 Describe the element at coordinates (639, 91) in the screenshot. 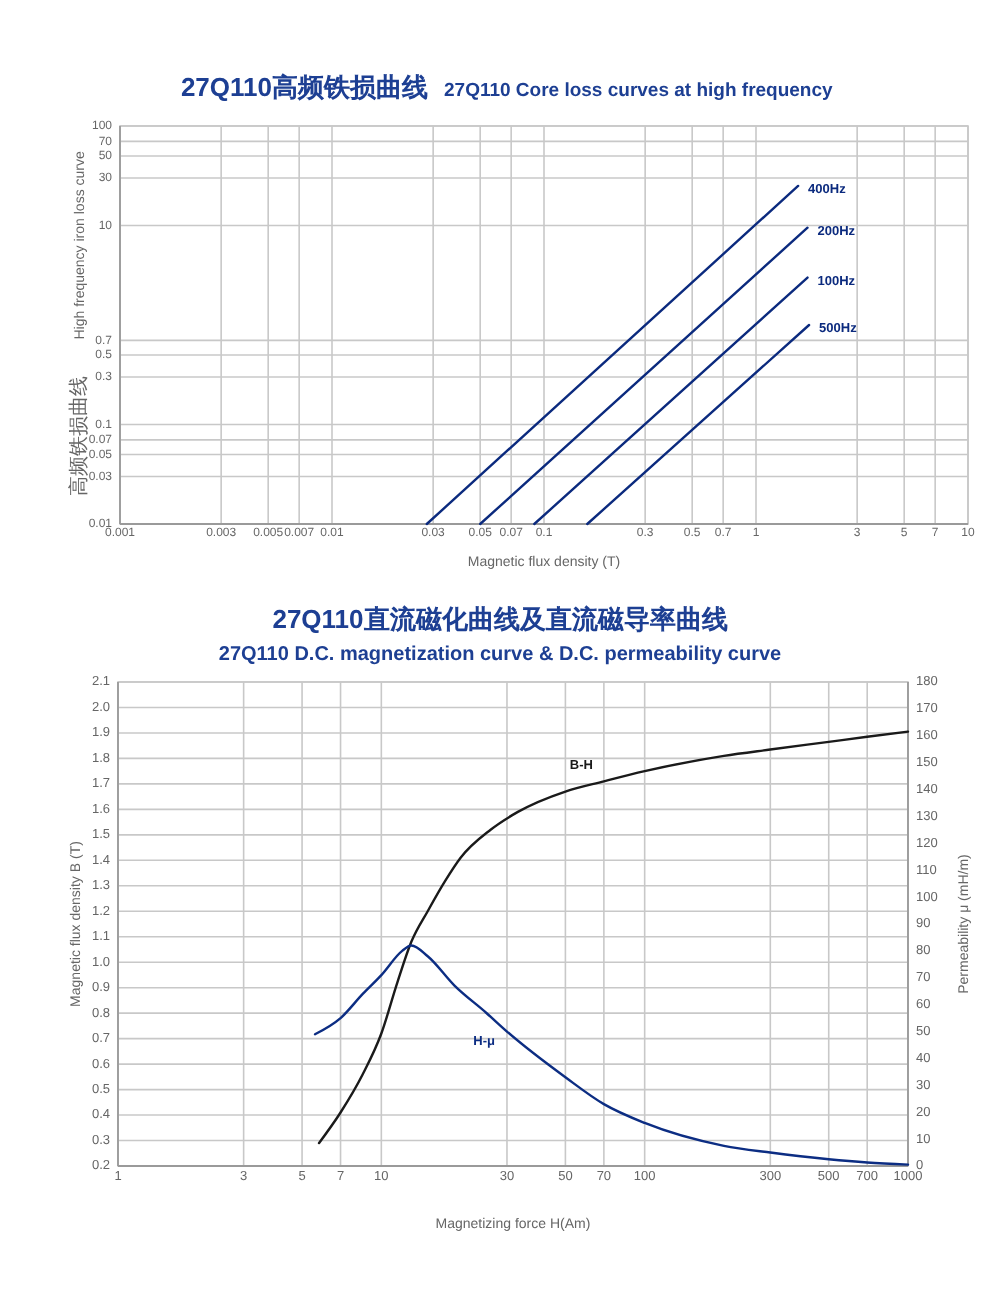

I see `chart-subtitle: 27Q110 Core loss curves at high frequency` at that location.